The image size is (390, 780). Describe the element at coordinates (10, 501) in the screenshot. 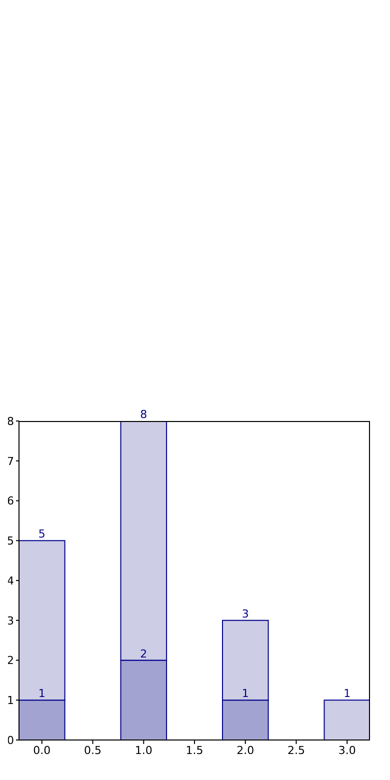

I see `y-tick-label: 6` at that location.